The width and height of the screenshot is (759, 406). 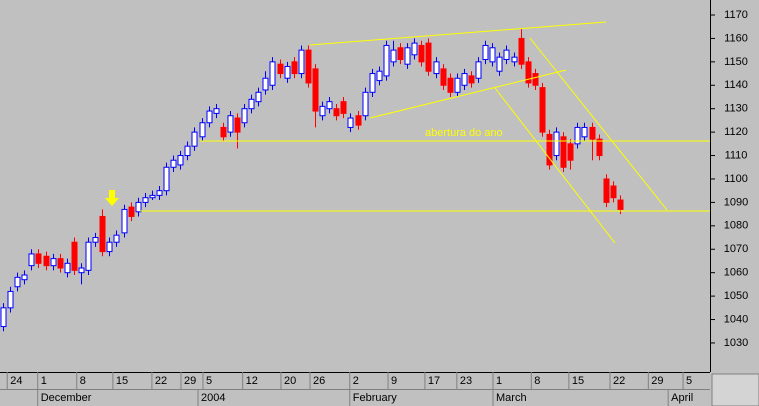 I want to click on y-tick-label: 1170, so click(x=736, y=15).